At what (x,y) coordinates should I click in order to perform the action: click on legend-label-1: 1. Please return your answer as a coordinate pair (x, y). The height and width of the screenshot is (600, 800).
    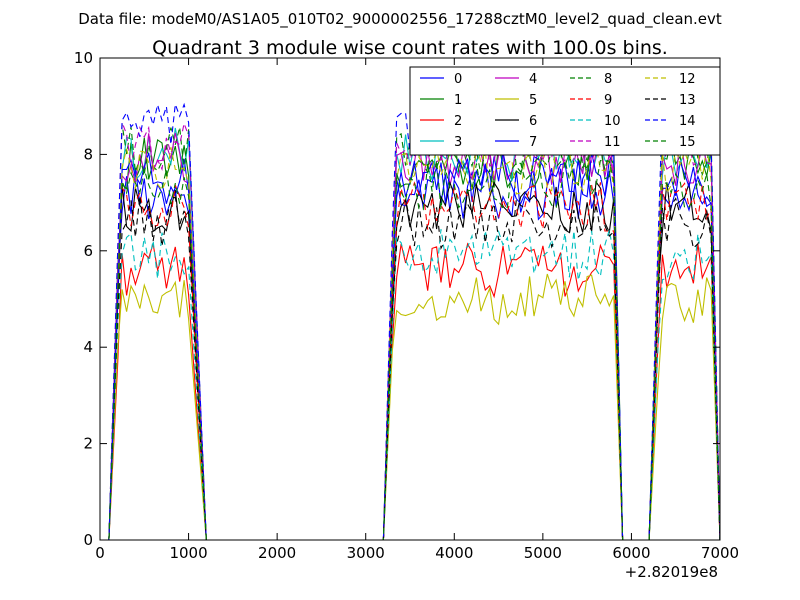
    Looking at the image, I should click on (458, 100).